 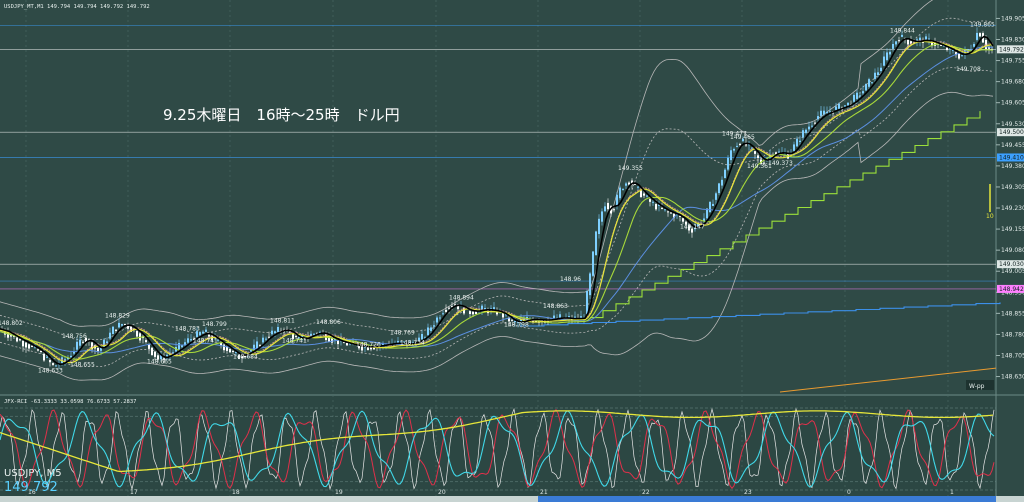 What do you see at coordinates (555, 306) in the screenshot?
I see `price-label: 148.863` at bounding box center [555, 306].